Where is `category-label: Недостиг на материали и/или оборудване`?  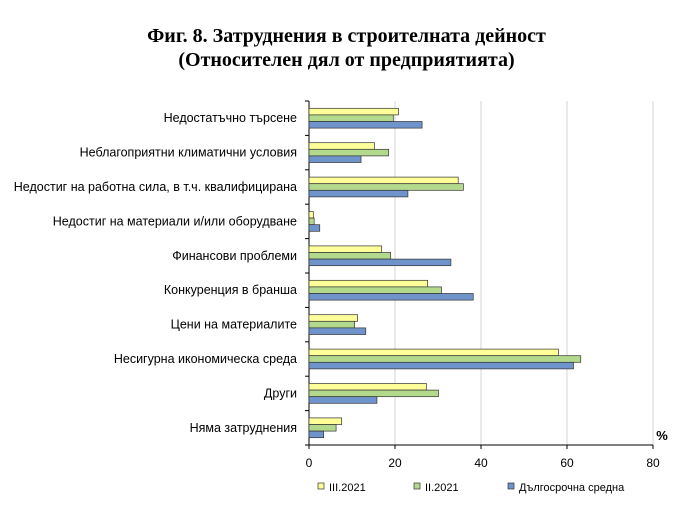
category-label: Недостиг на материали и/или оборудване is located at coordinates (175, 221).